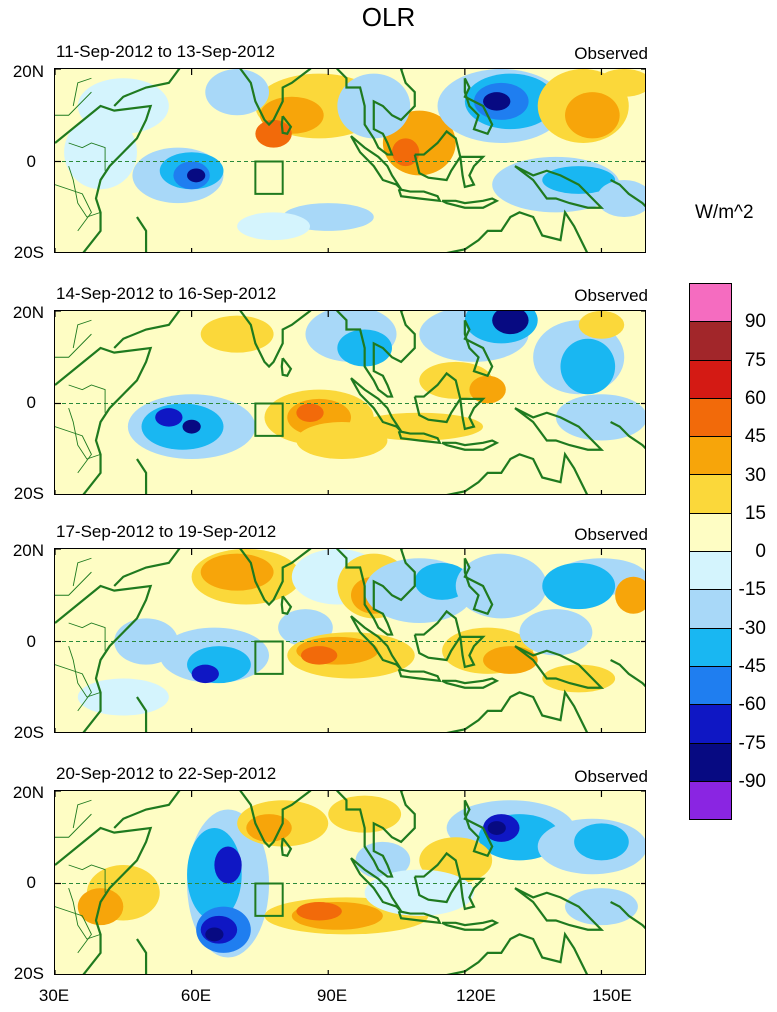 The image size is (777, 1012). Describe the element at coordinates (54, 995) in the screenshot. I see `lon-label-30e: 30E` at that location.